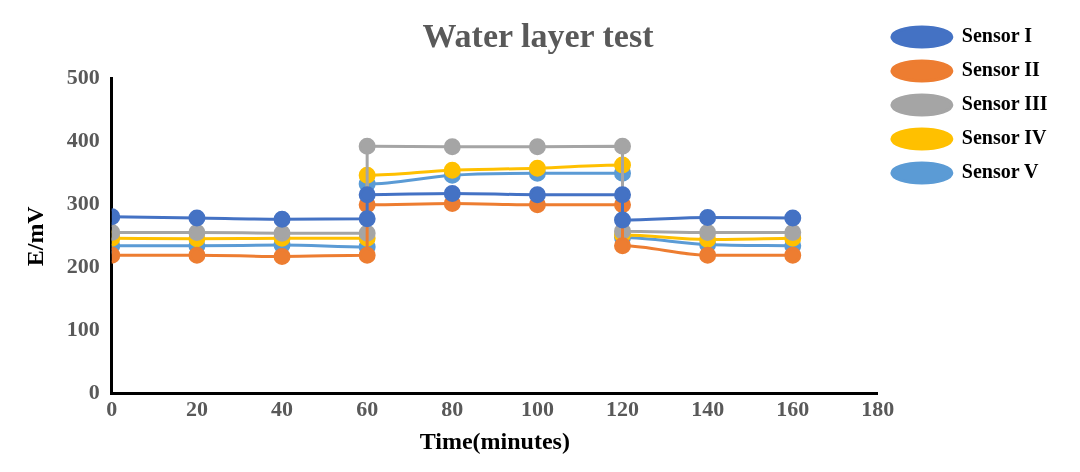  Describe the element at coordinates (94, 392) in the screenshot. I see `y-tick-label: 0` at that location.